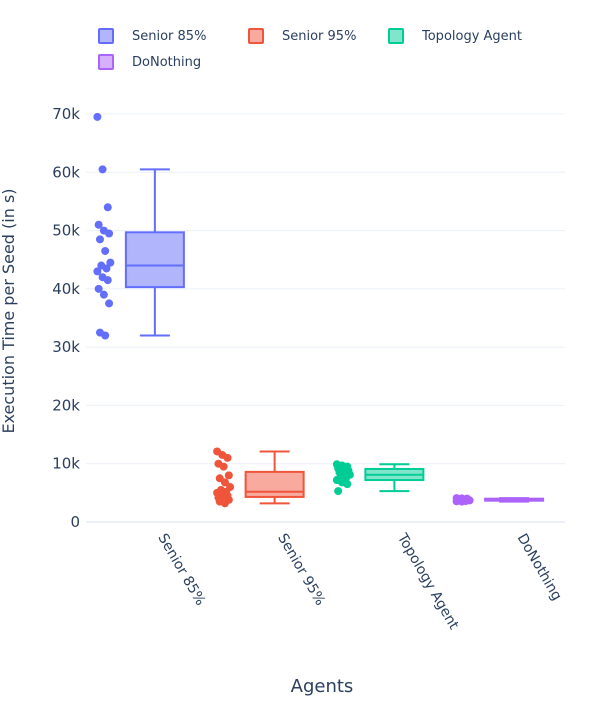 This screenshot has height=710, width=598. I want to click on legend-label: DoNothing, so click(167, 62).